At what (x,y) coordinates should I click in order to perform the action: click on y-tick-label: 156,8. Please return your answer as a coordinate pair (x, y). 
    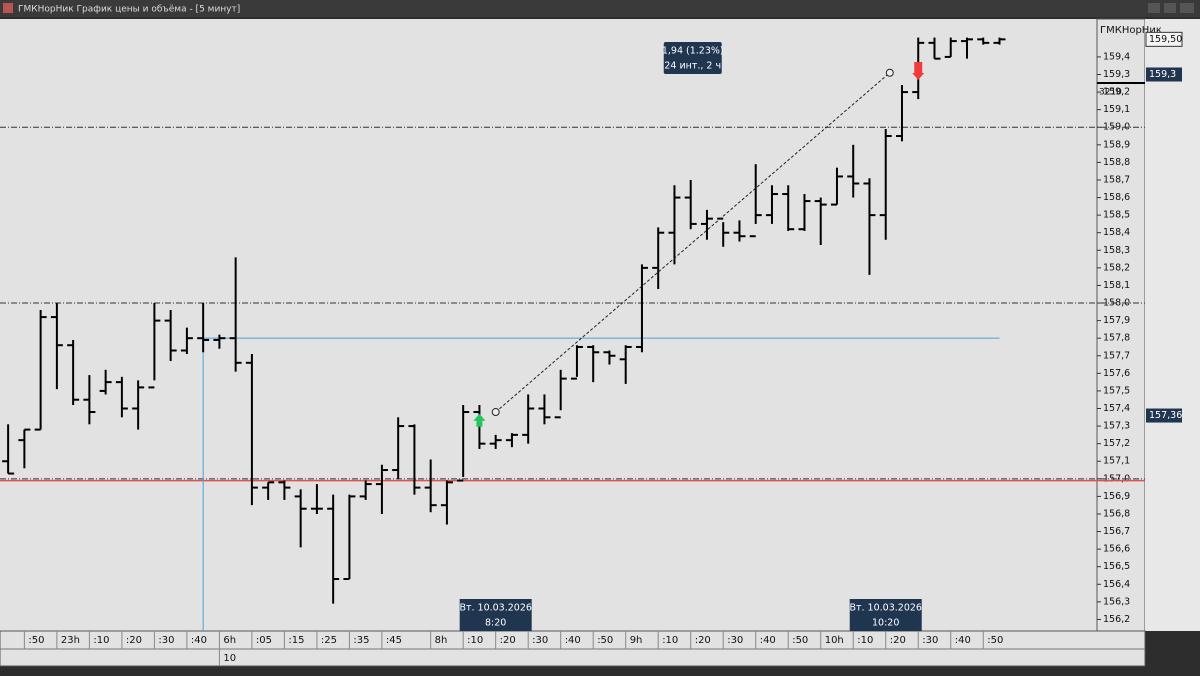
    Looking at the image, I should click on (1116, 513).